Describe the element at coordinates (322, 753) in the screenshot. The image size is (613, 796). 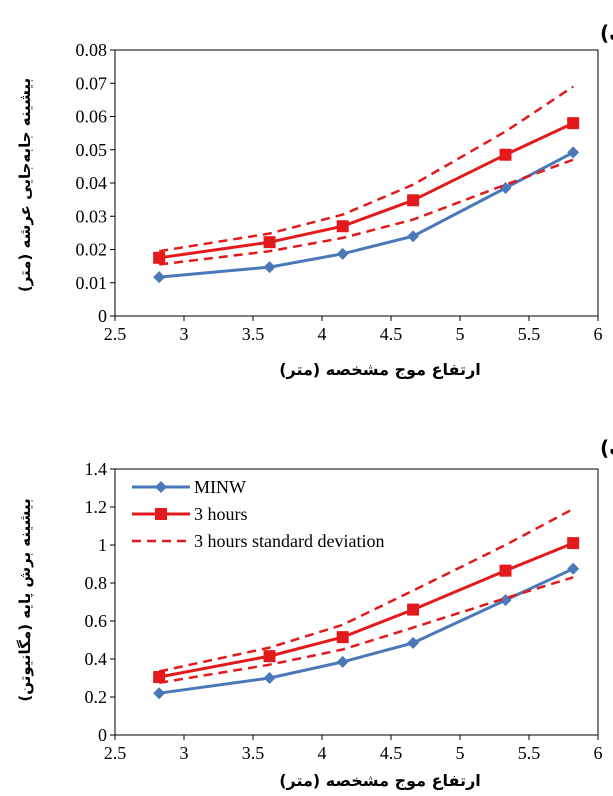
I see `panel-b-x-tick-label: 4` at that location.